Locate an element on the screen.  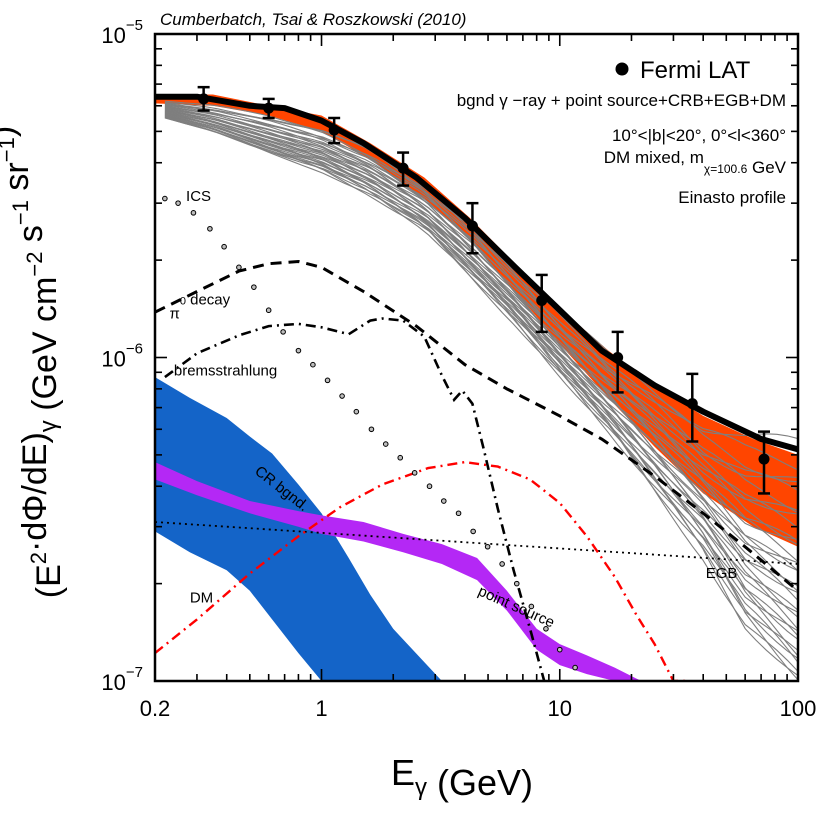
annotation-decay: π0 decay is located at coordinates (199, 306).